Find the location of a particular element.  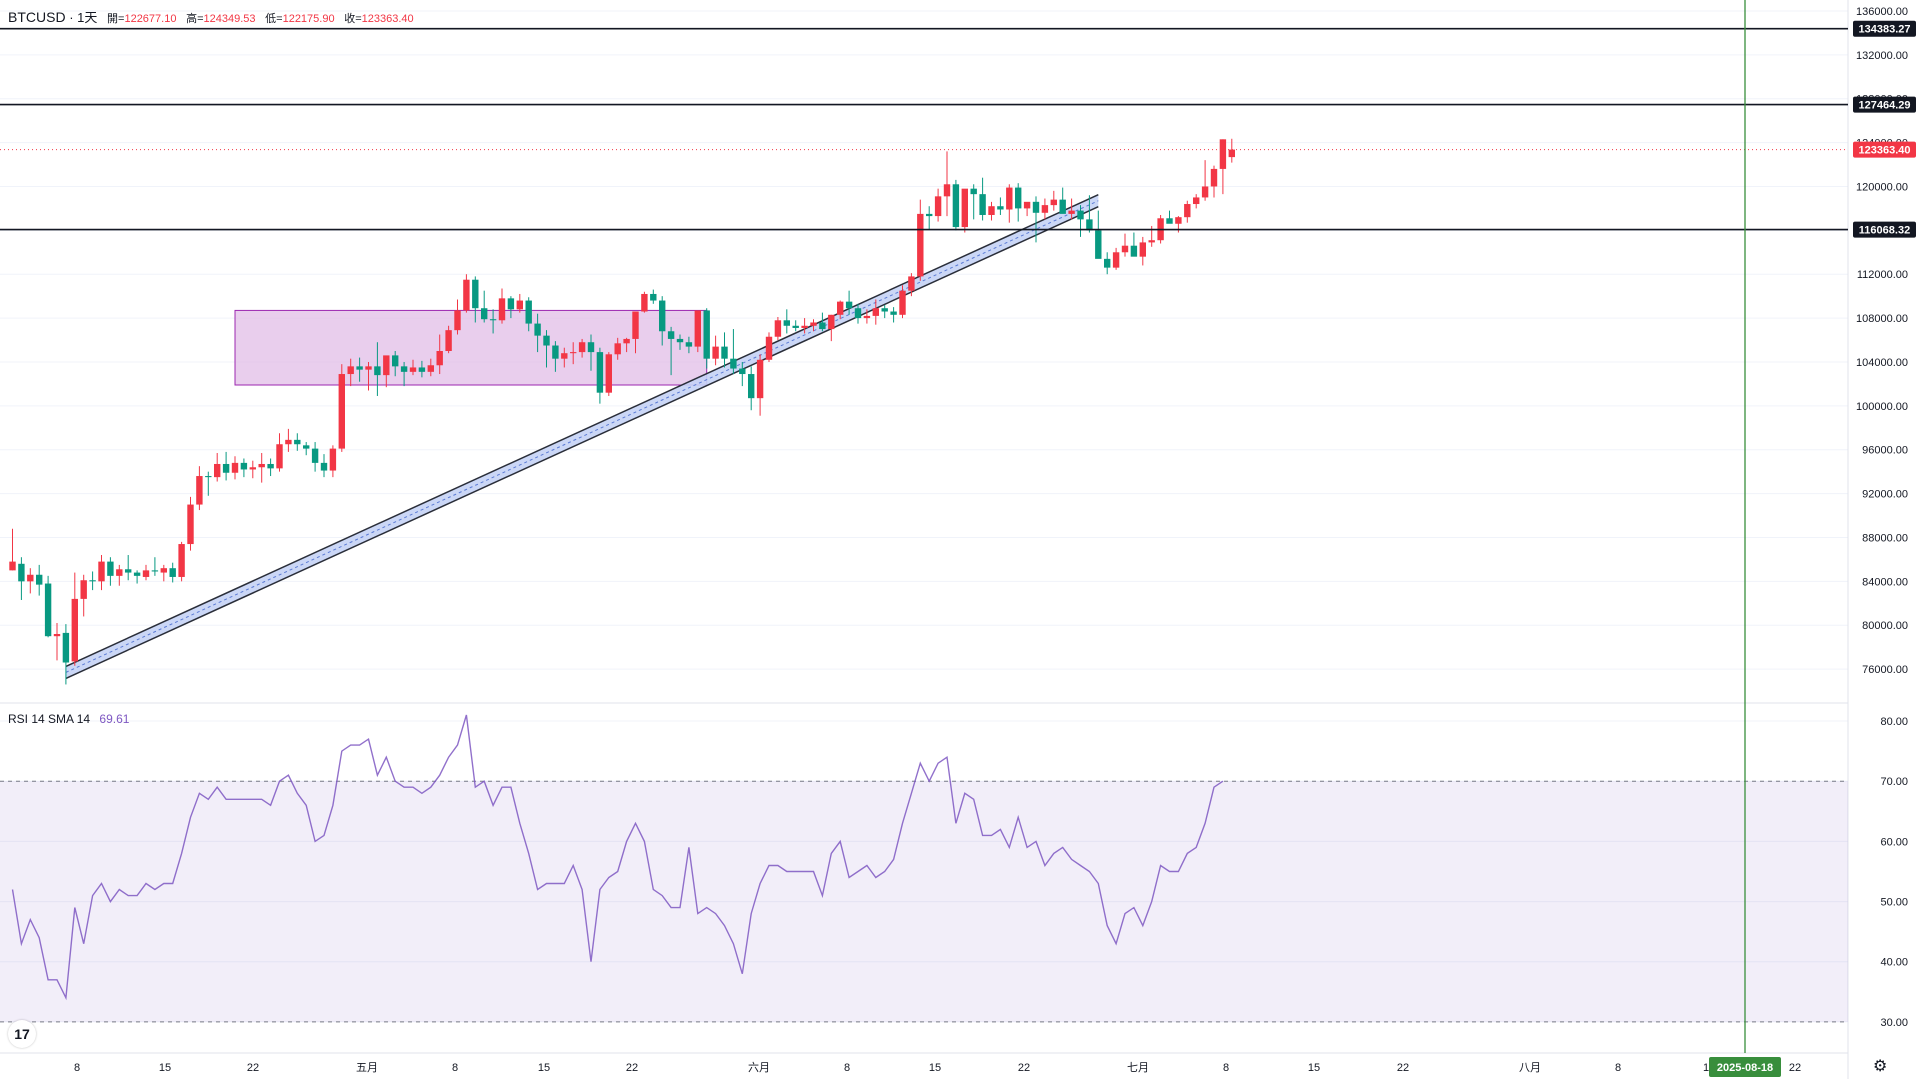

price-tick-label: 96000.00 is located at coordinates (1885, 451).